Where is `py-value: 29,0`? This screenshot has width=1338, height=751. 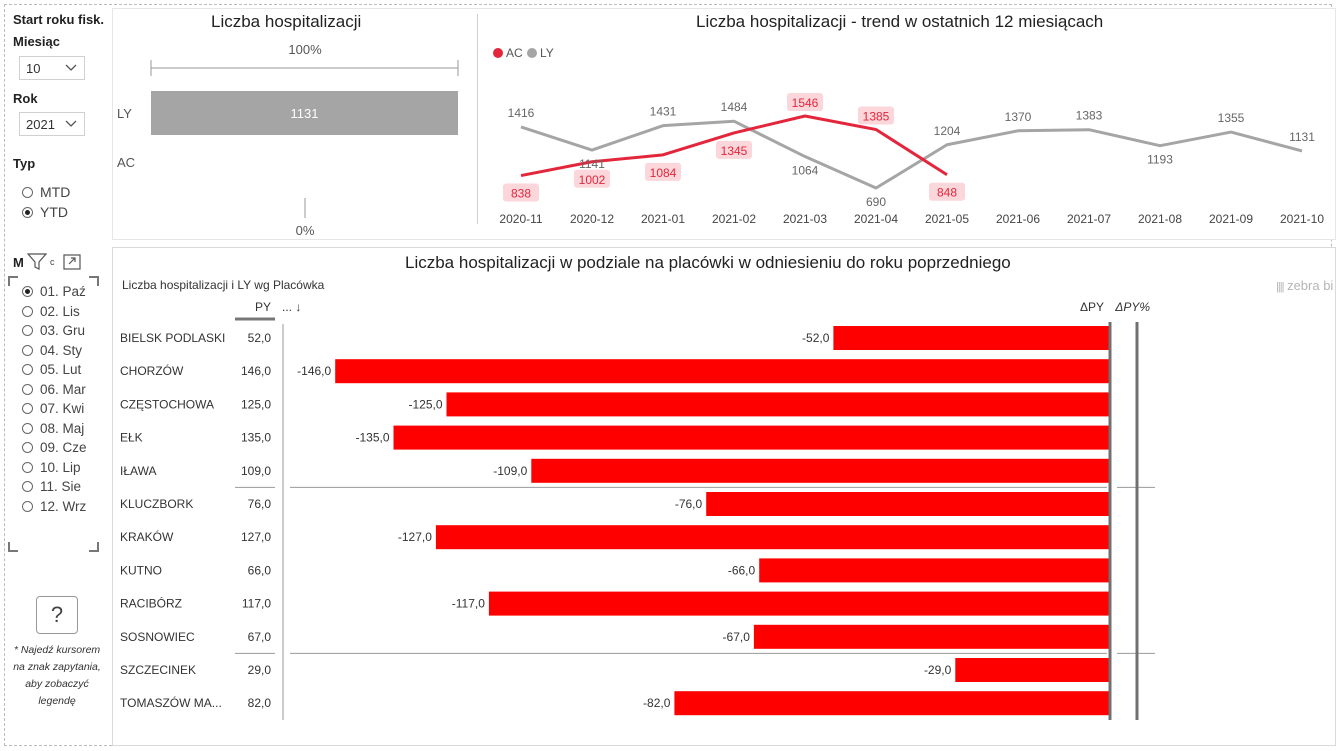
py-value: 29,0 is located at coordinates (260, 670).